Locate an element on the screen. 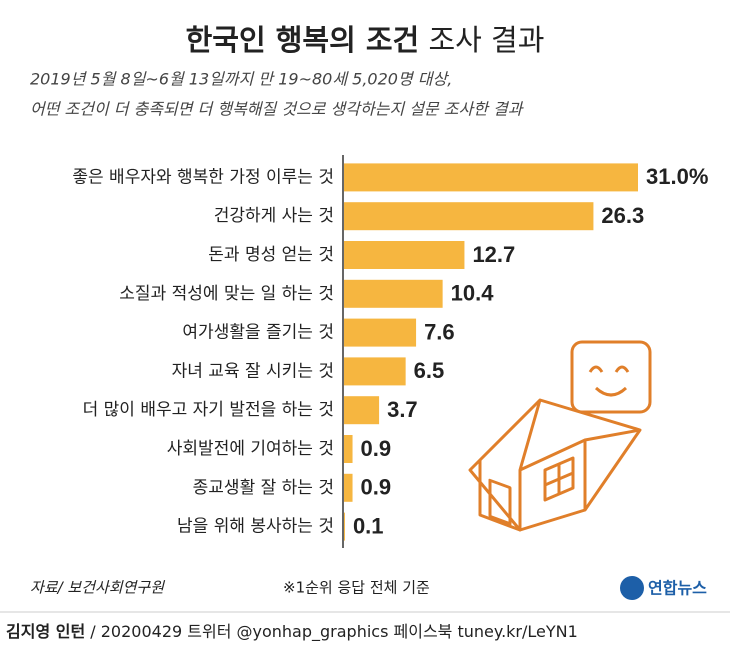 Image resolution: width=730 pixels, height=649 pixels. title-rest: 조사 결과 is located at coordinates (486, 40).